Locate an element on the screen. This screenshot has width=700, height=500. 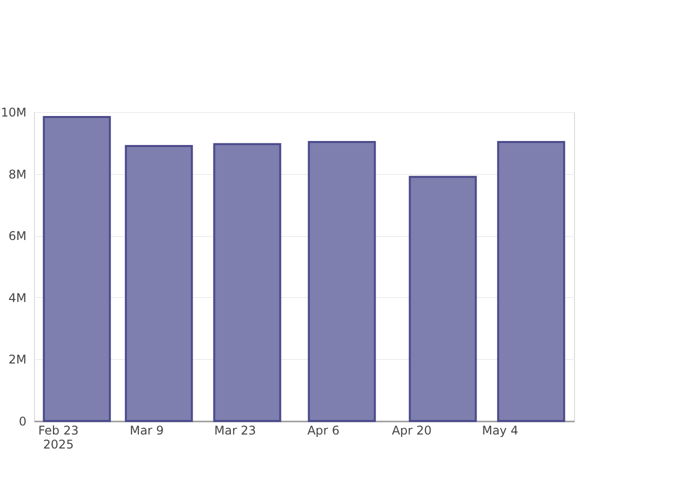
y-tick-label: 8M is located at coordinates (17, 174).